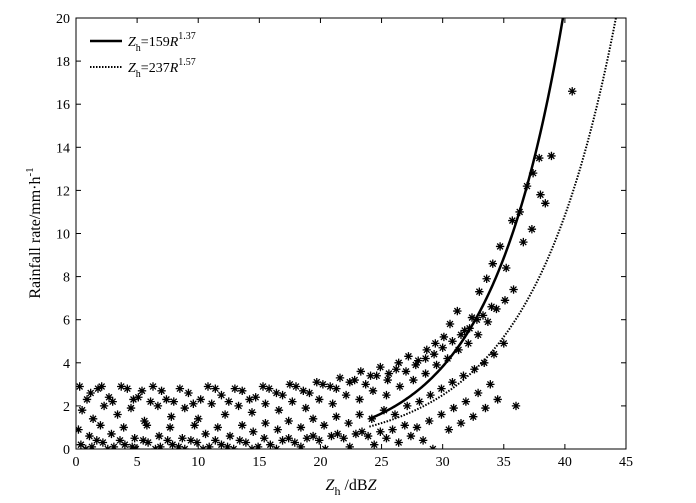  What do you see at coordinates (259, 462) in the screenshot?
I see `x-tick-label: 15` at bounding box center [259, 462].